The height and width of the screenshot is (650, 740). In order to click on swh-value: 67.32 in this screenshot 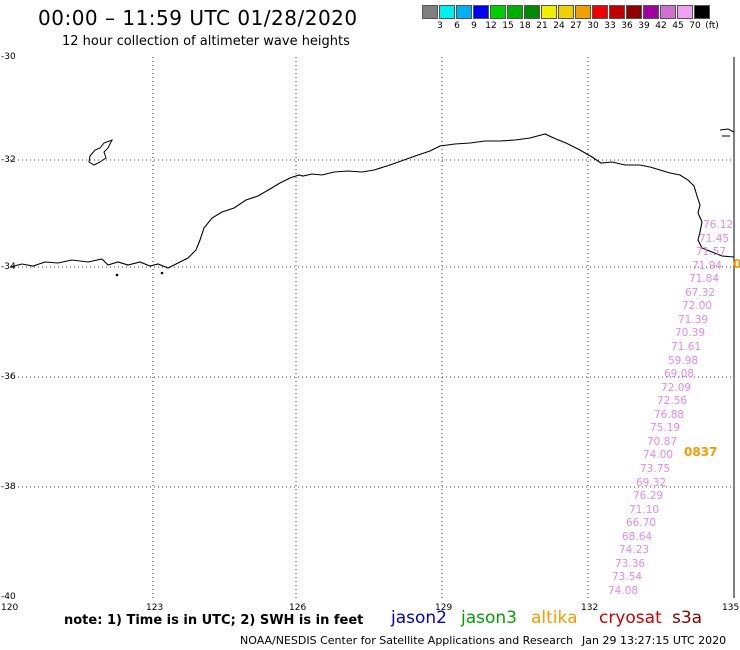, I will do `click(700, 293)`.